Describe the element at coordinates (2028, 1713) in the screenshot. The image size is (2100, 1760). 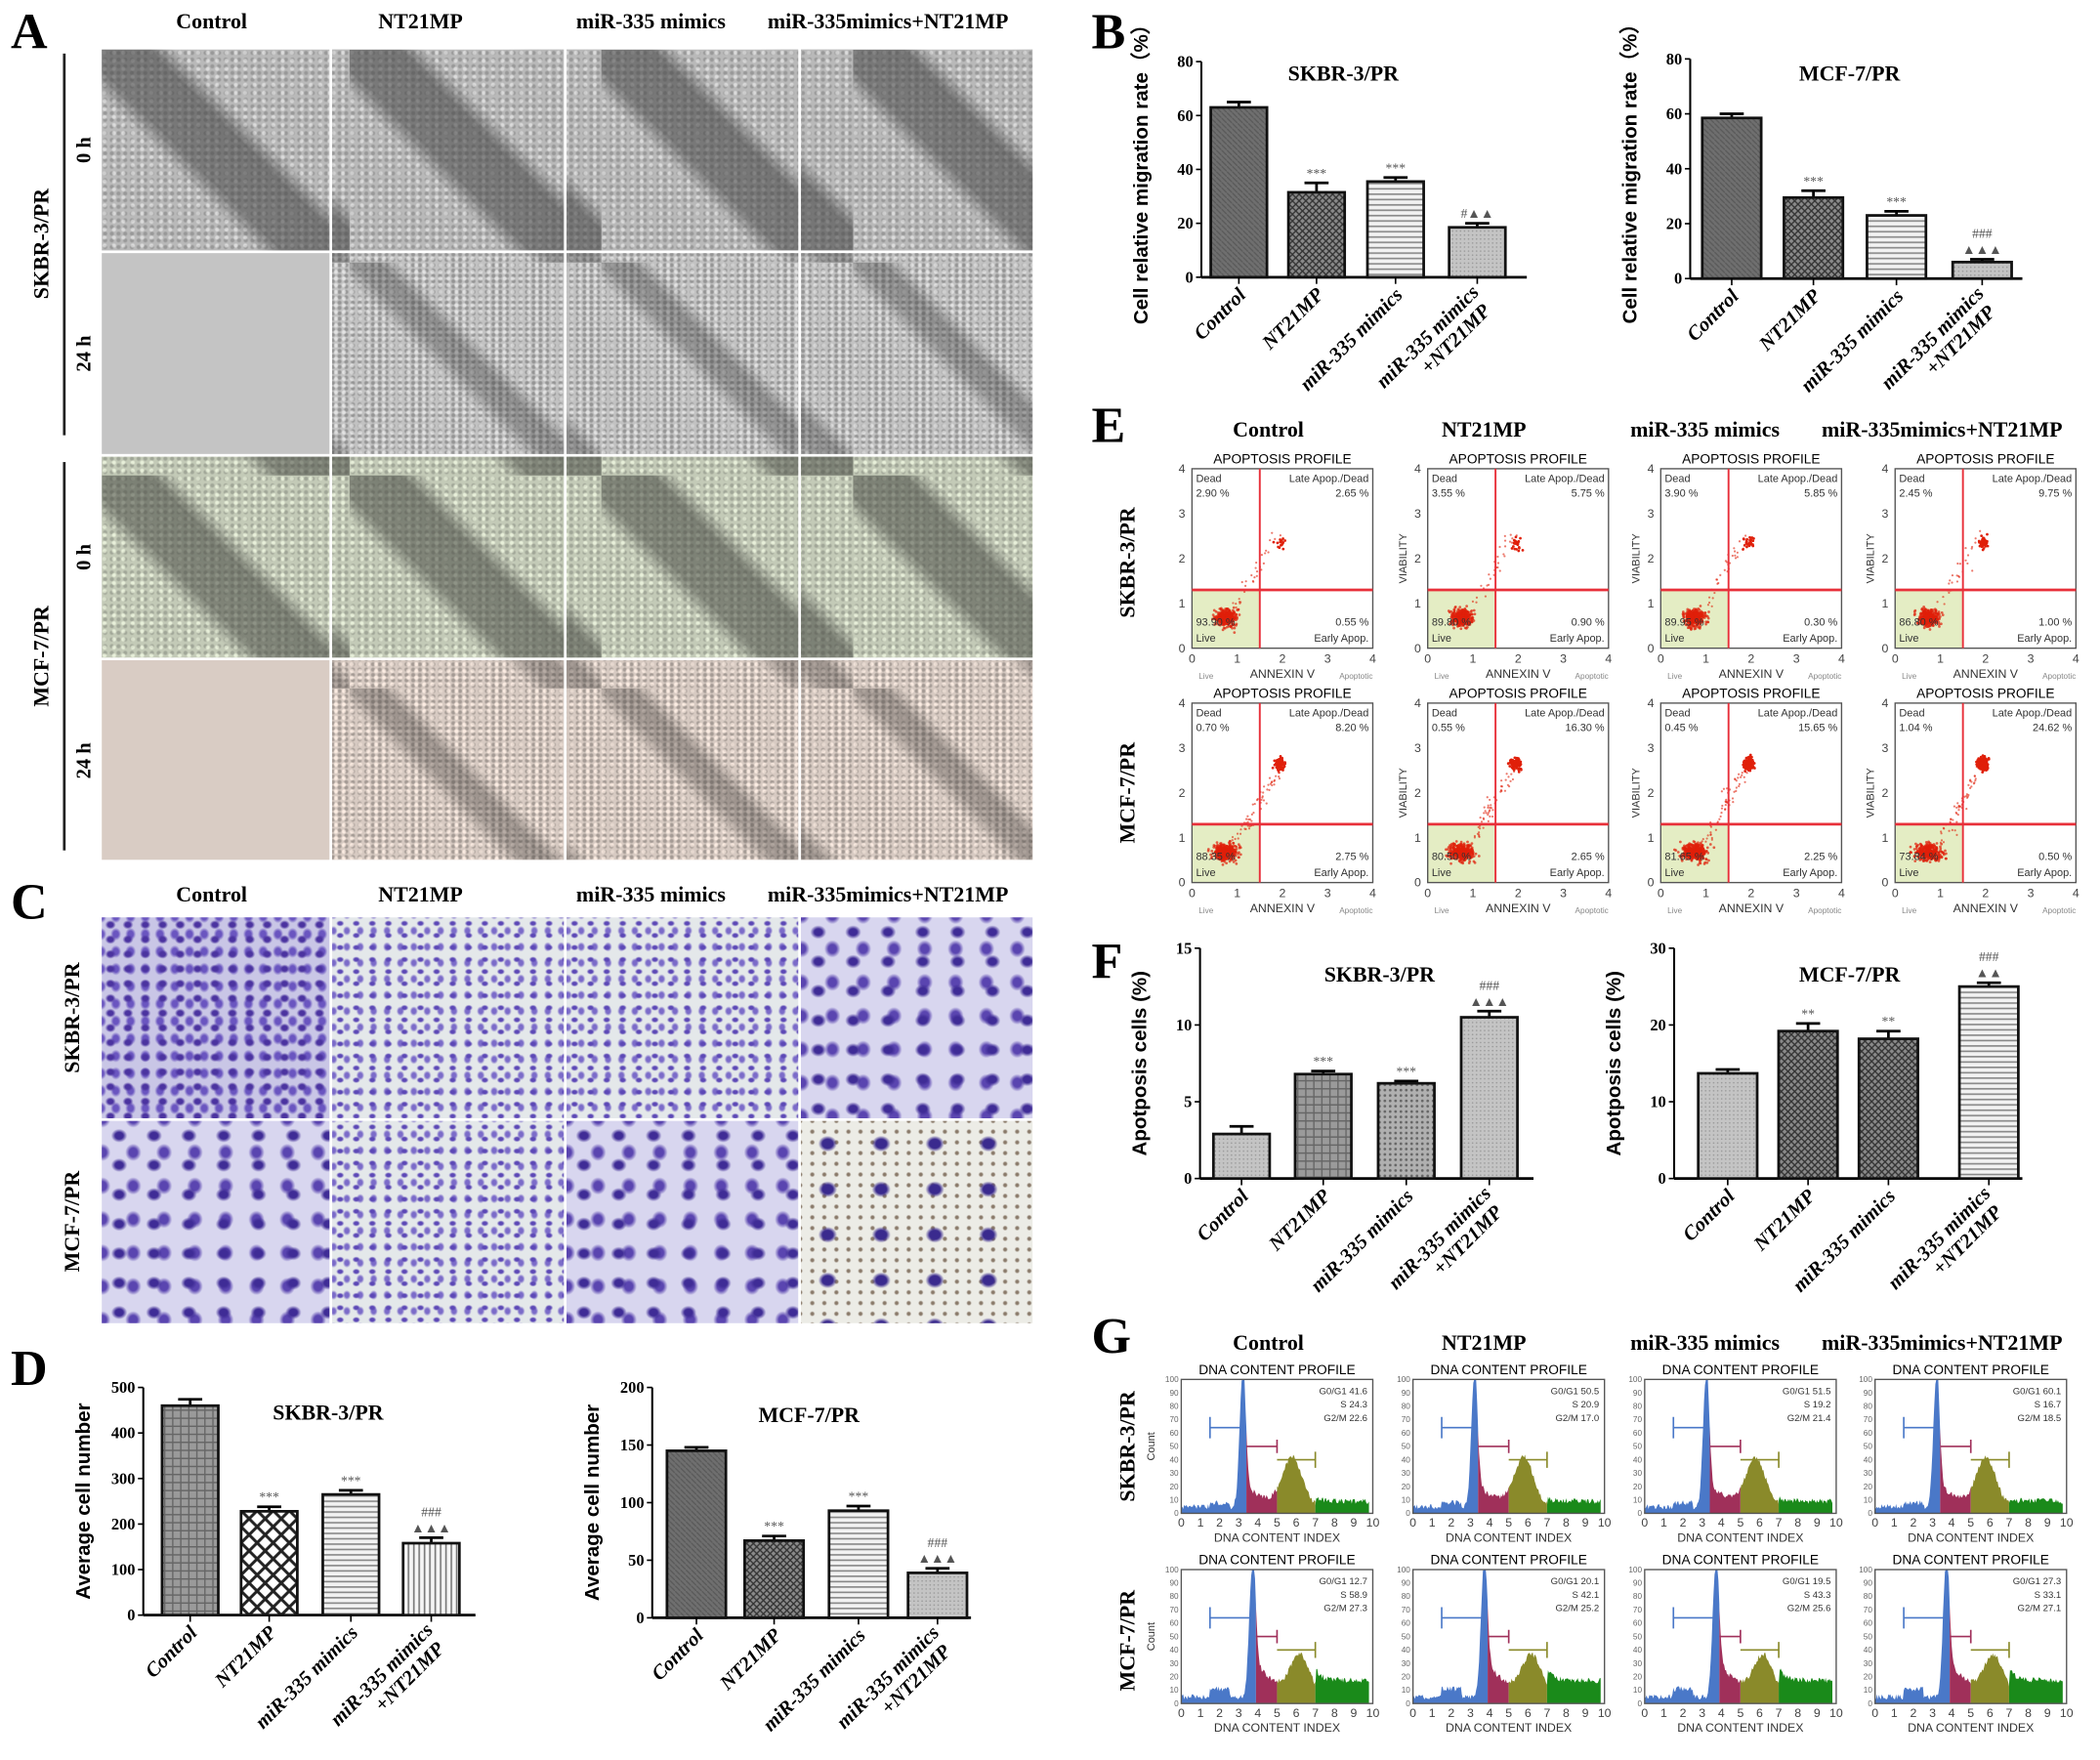
I see `x-tick-label: 8` at that location.